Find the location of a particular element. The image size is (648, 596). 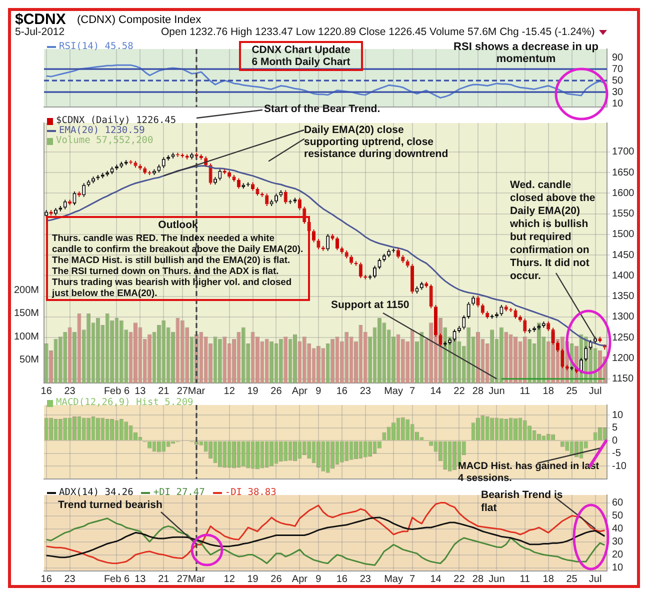

y-tick-label: 70 is located at coordinates (618, 69).